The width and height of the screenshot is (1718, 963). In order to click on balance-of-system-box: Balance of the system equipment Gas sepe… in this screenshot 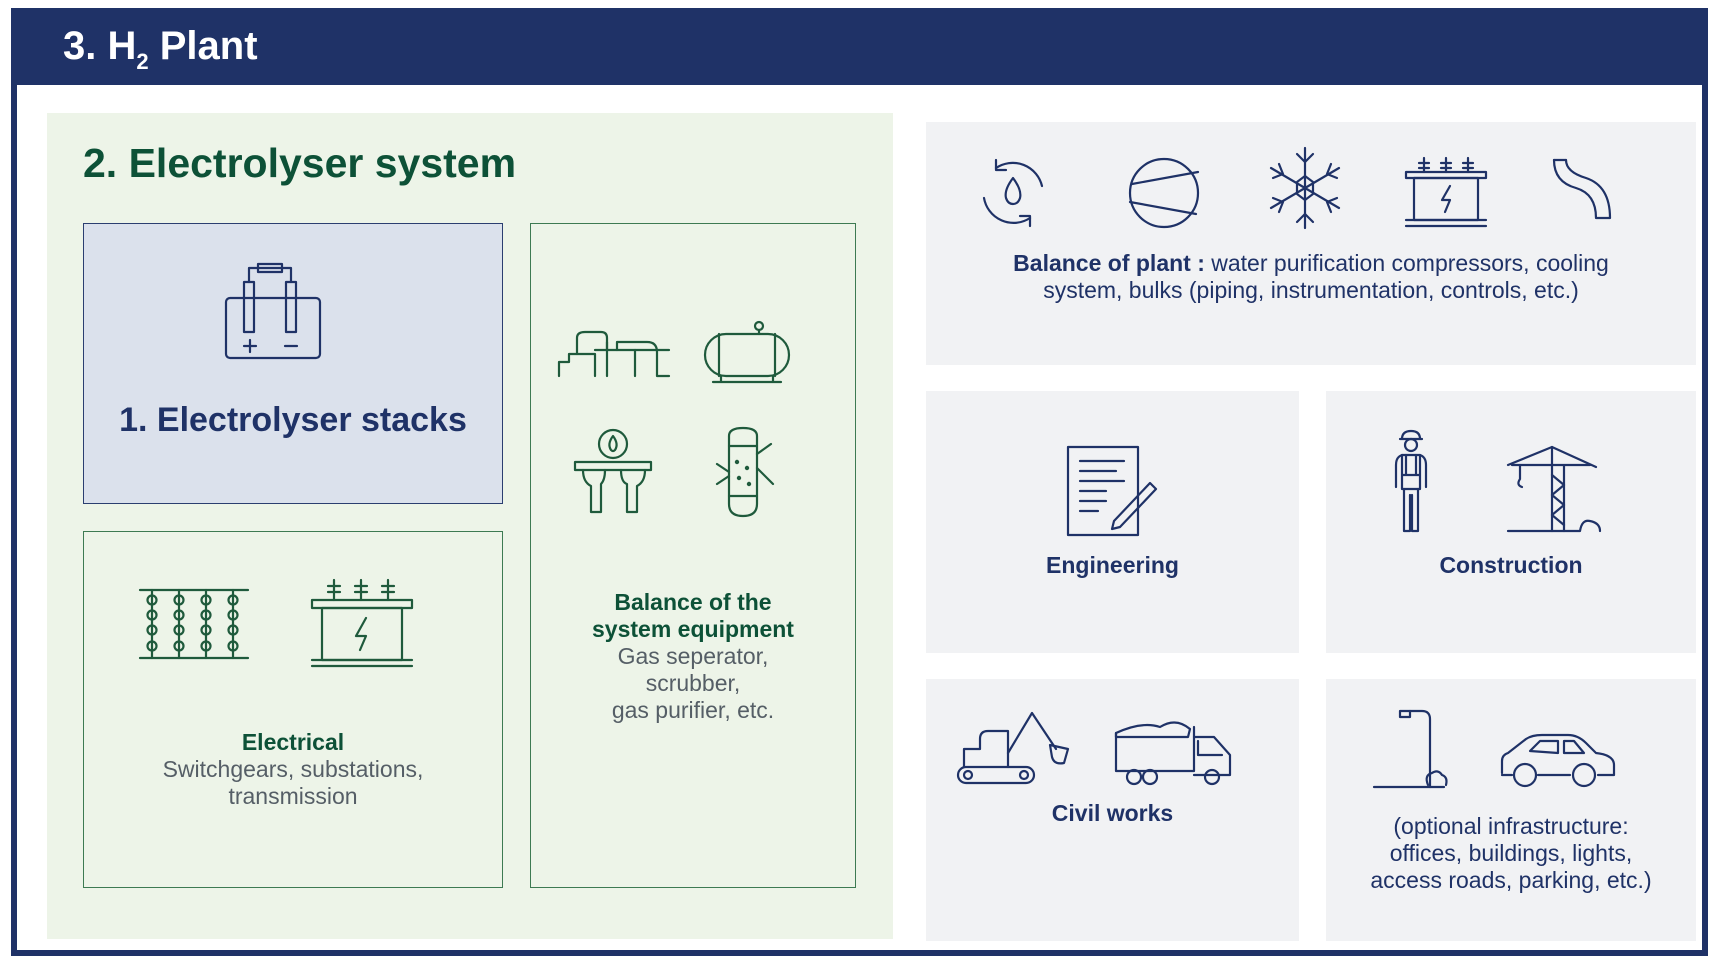, I will do `click(693, 555)`.